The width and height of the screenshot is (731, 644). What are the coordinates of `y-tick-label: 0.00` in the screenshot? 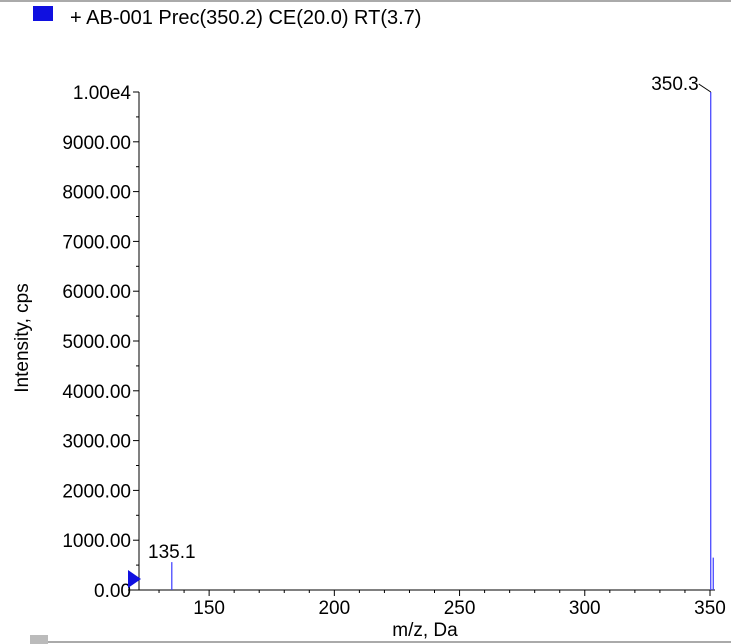 It's located at (112, 591).